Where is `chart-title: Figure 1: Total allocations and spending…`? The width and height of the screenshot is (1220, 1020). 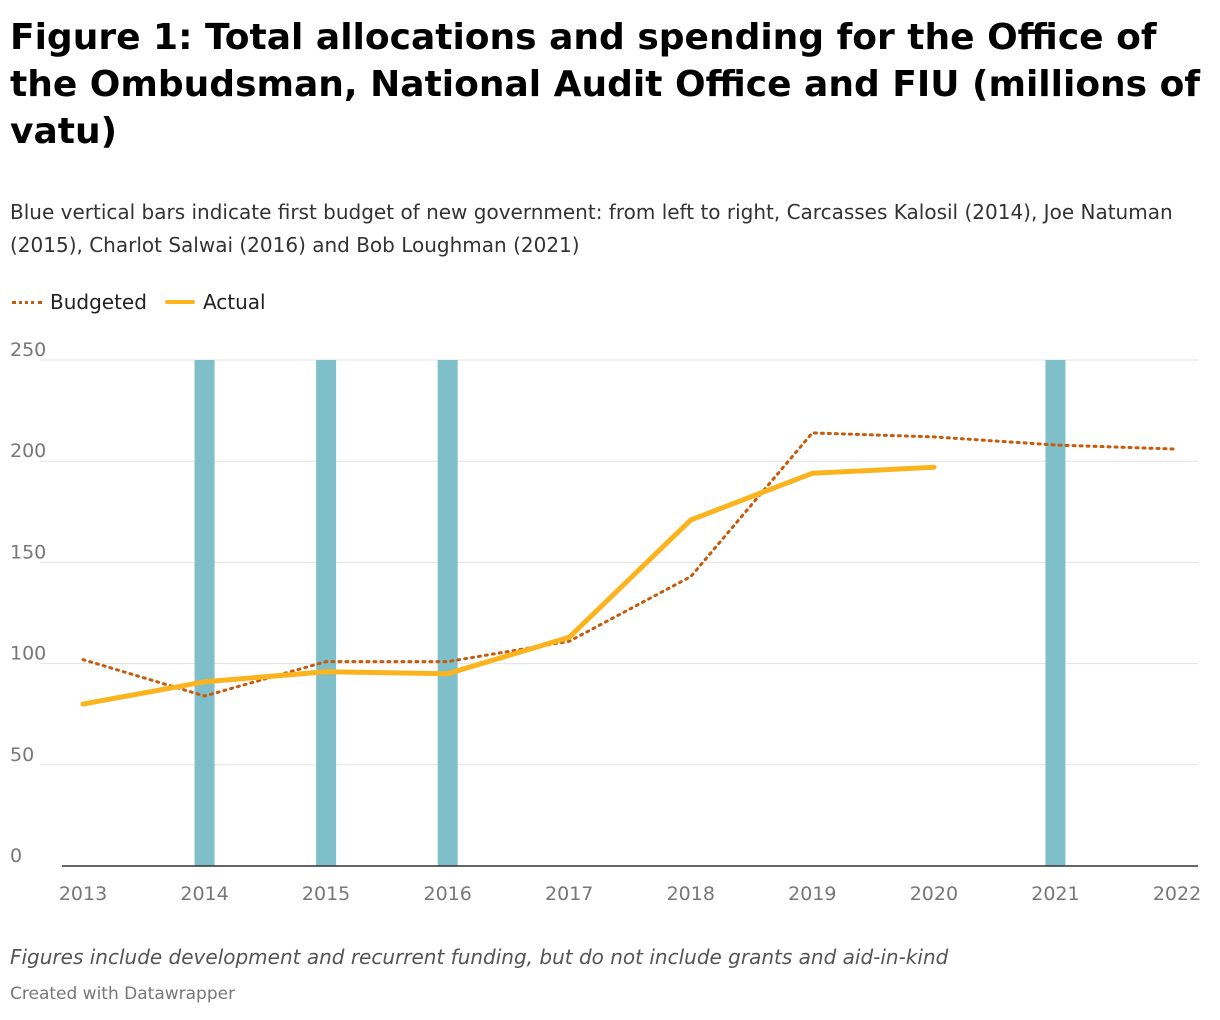
chart-title: Figure 1: Total allocations and spending… is located at coordinates (605, 84).